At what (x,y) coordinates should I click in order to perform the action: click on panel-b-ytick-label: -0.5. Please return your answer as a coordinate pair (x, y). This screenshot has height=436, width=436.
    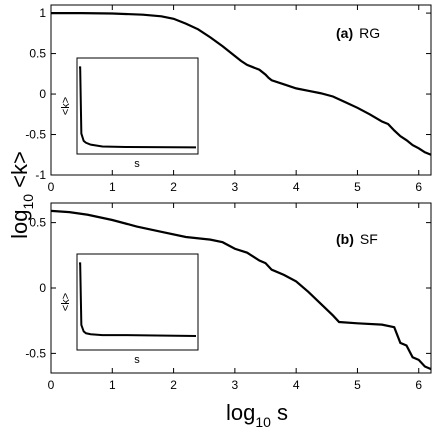
    Looking at the image, I should click on (35, 353).